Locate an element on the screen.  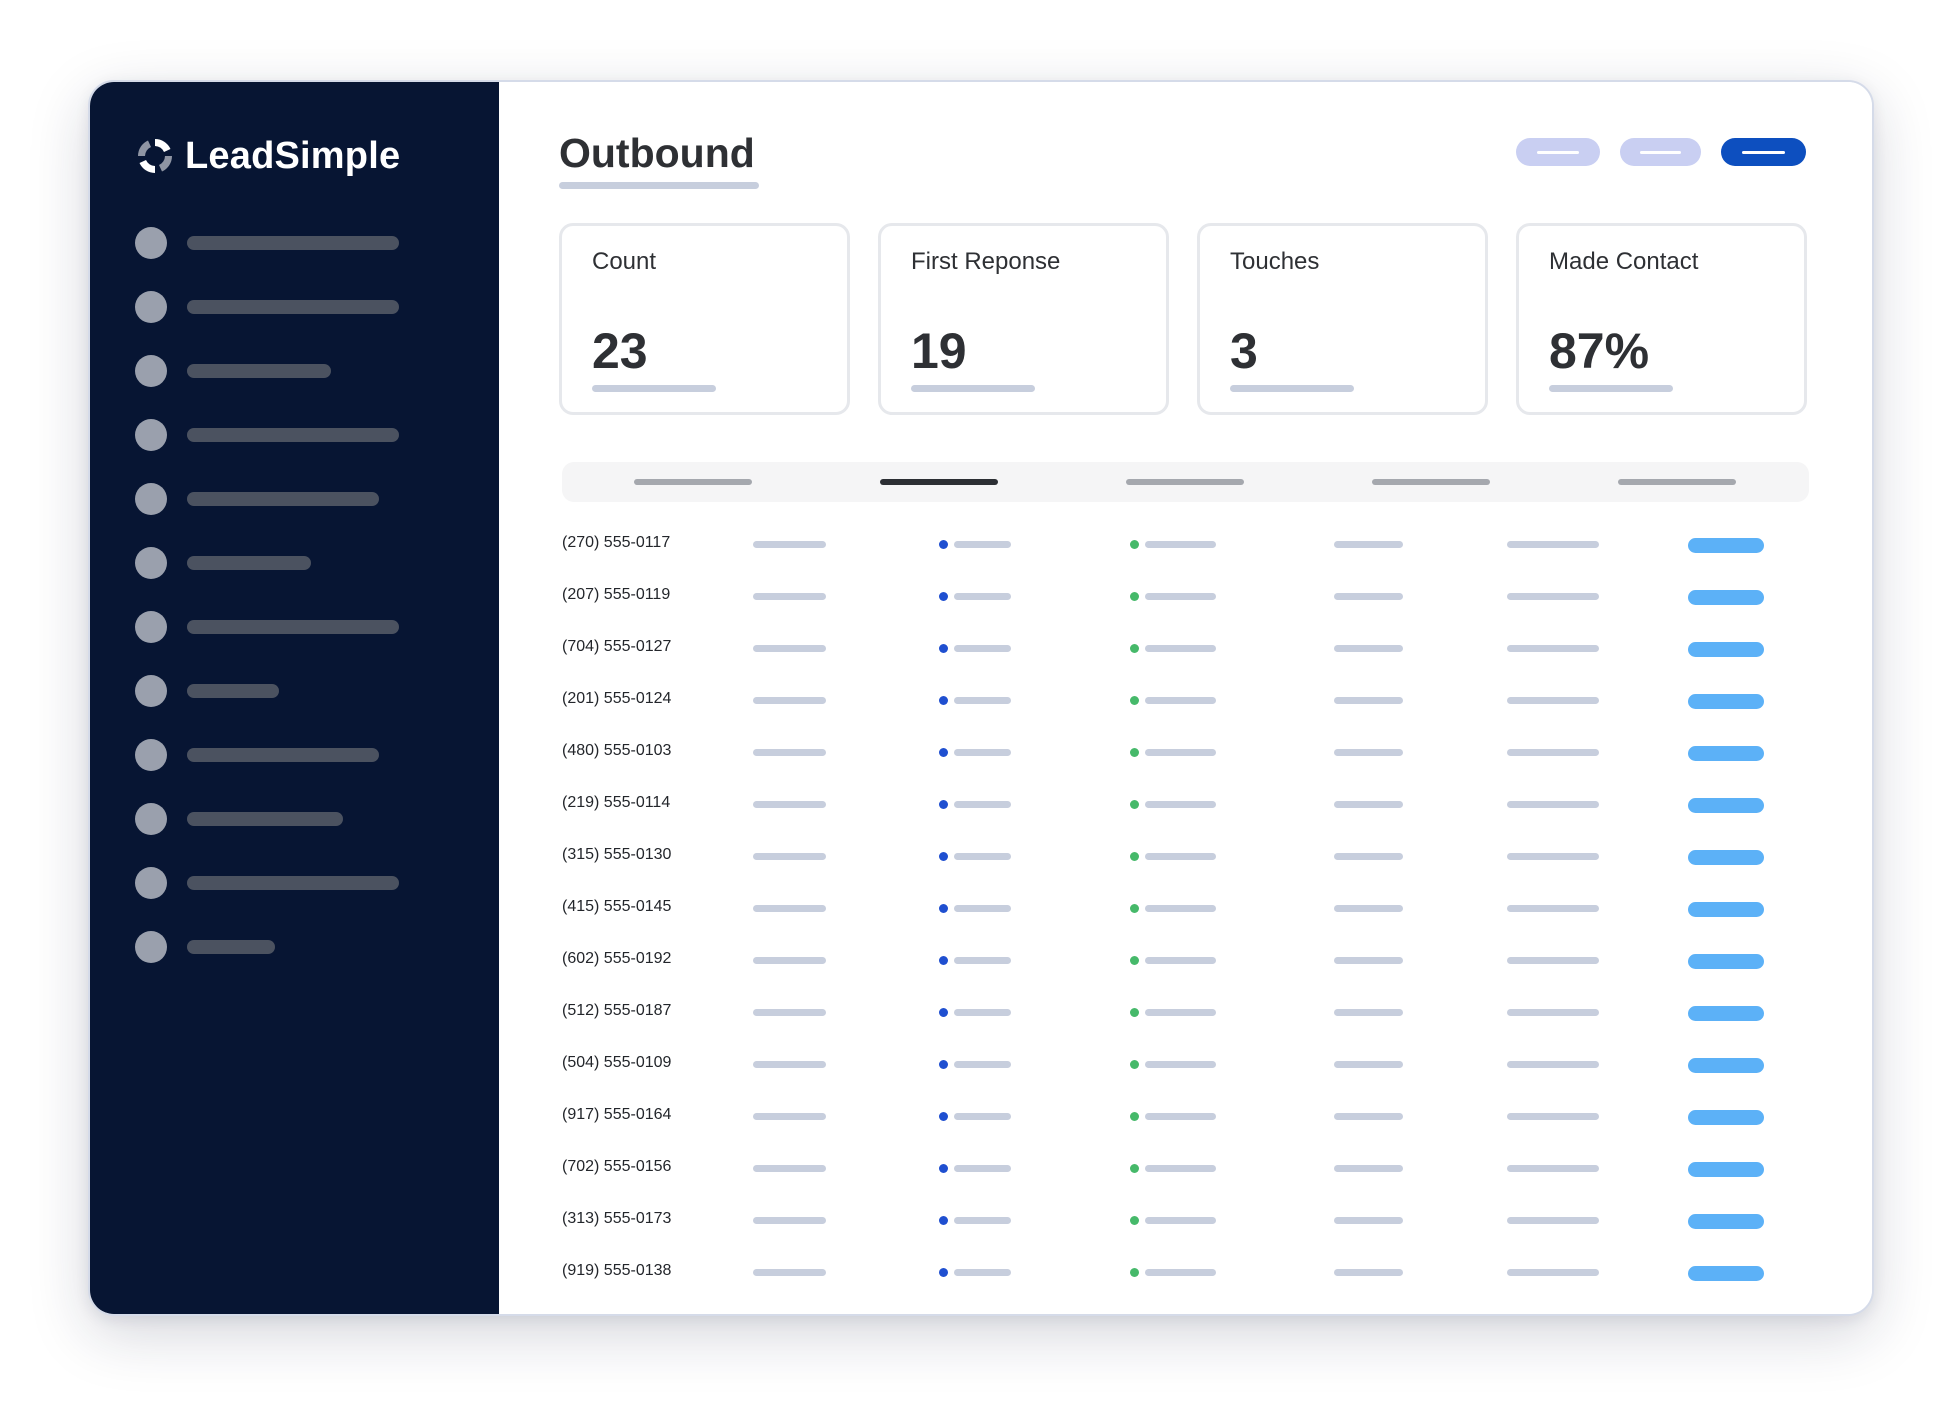
phone-number: (602) 555-0192 is located at coordinates (617, 958).